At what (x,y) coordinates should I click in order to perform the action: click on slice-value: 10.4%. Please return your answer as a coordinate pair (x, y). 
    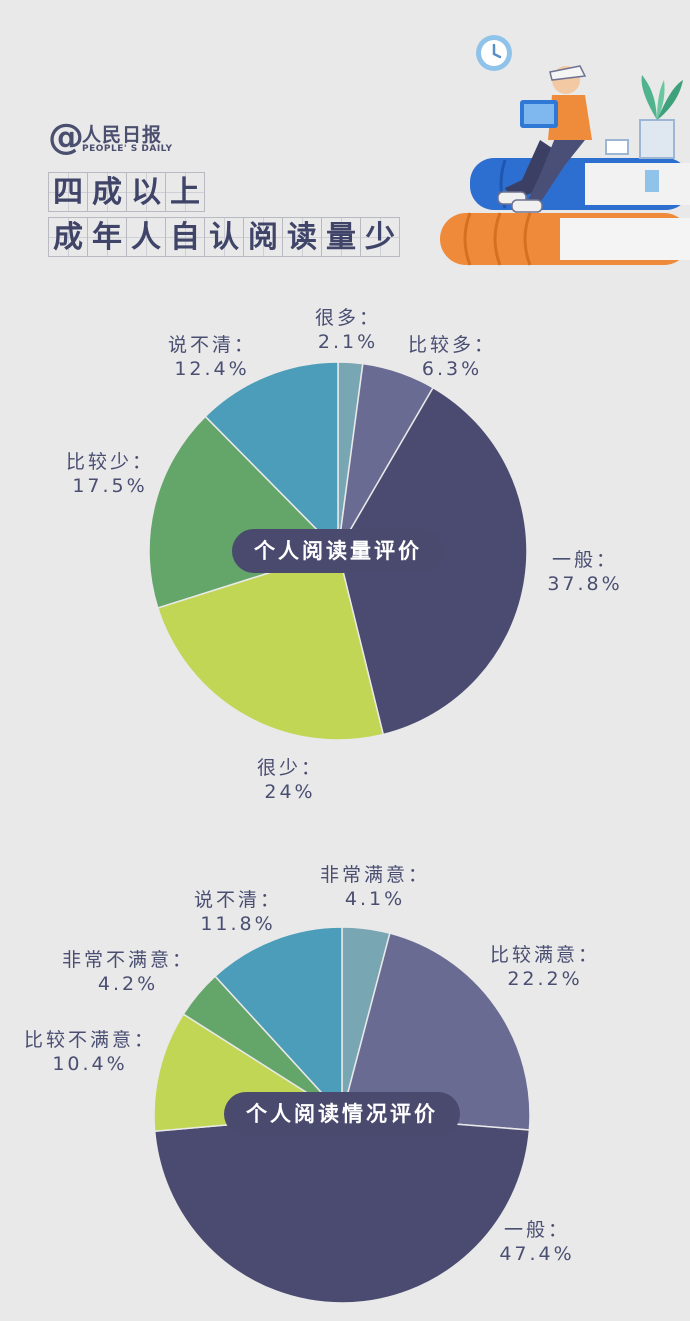
    Looking at the image, I should click on (90, 1064).